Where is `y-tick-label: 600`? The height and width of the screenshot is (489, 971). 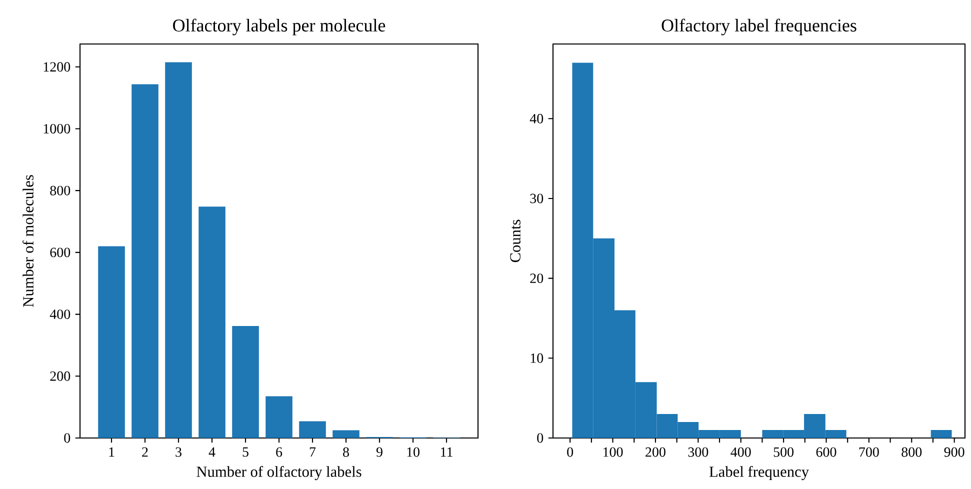
y-tick-label: 600 is located at coordinates (60, 253).